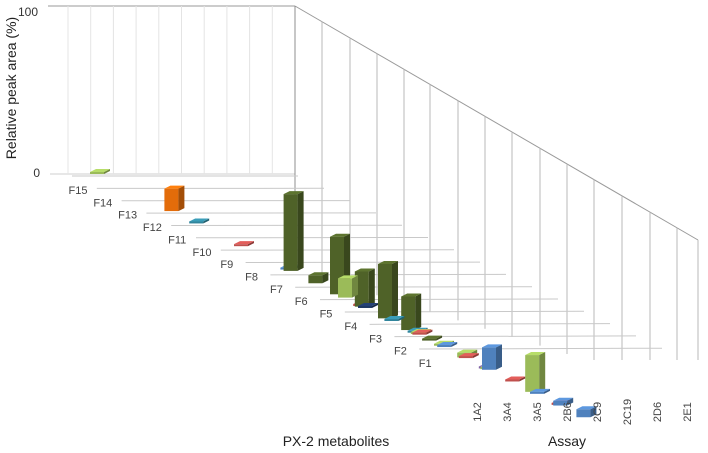 This screenshot has height=453, width=708. What do you see at coordinates (368, 305) in the screenshot?
I see `bar-f7-2b6` at bounding box center [368, 305].